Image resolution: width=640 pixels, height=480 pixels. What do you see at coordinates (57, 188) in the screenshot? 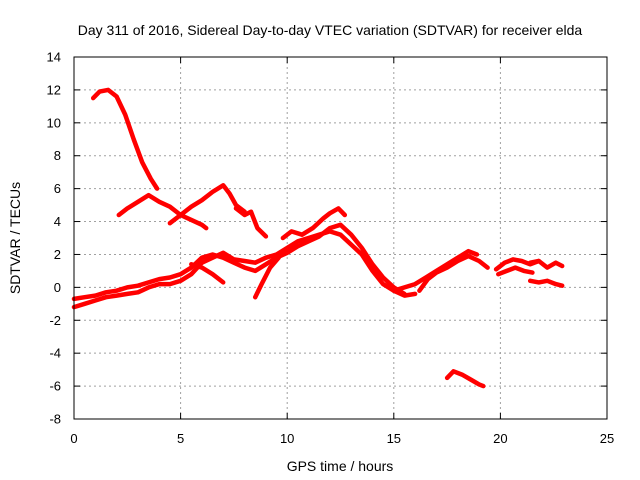
I see `y-tick-label: 6` at bounding box center [57, 188].